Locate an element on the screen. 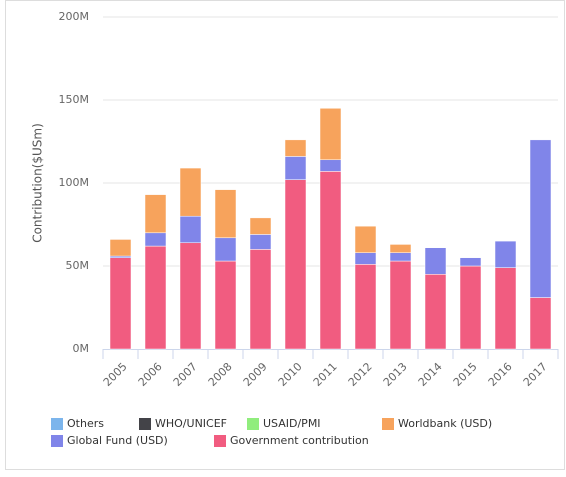 The height and width of the screenshot is (477, 566). legend-label: WHO/UNICEF is located at coordinates (191, 423).